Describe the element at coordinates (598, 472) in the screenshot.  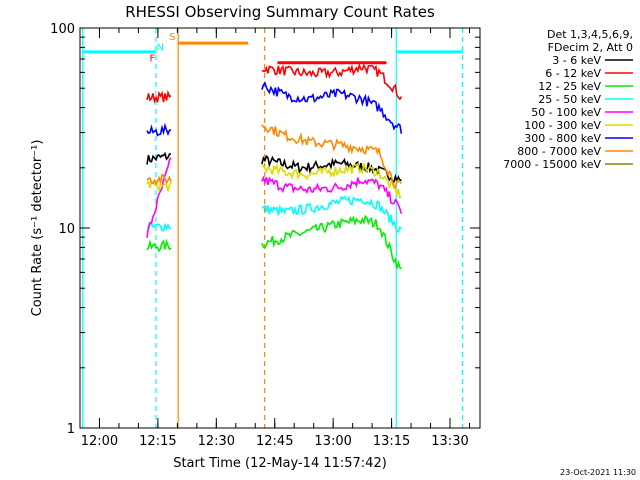
I see `timestamp: 23-Oct-2021 11:30` at that location.